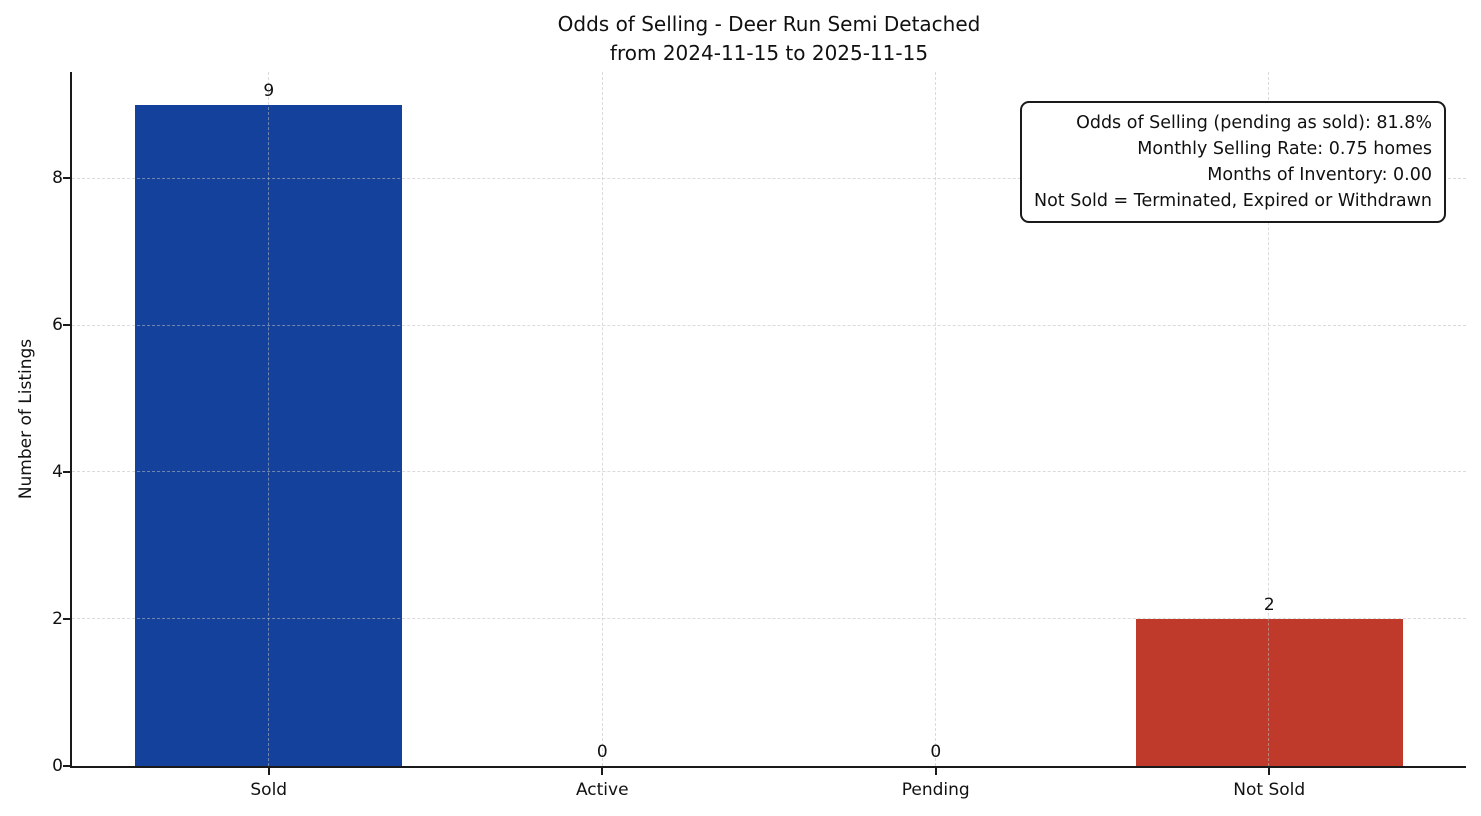  I want to click on bar-value-label-sold: 9, so click(269, 91).